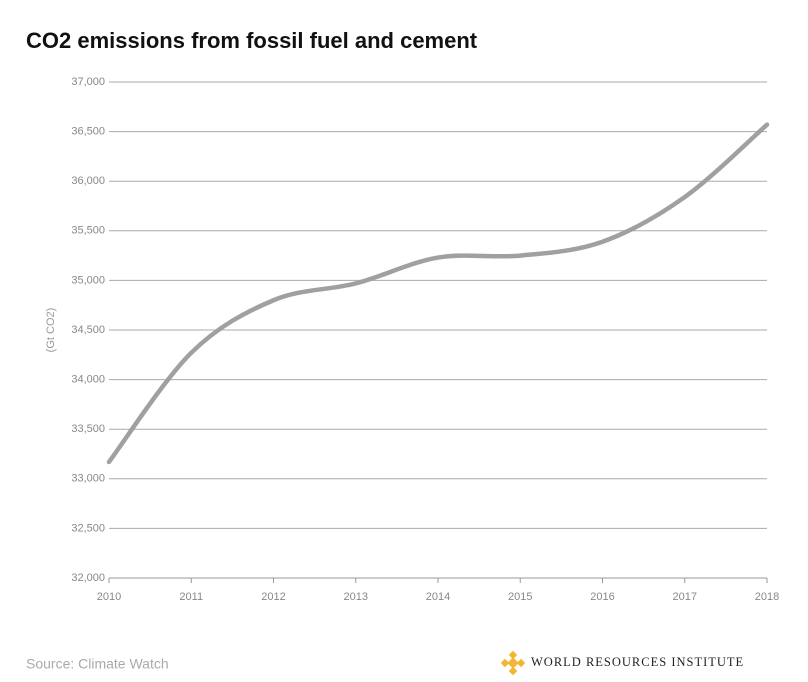 The image size is (808, 682). What do you see at coordinates (767, 597) in the screenshot?
I see `x-tick-label: 2018` at bounding box center [767, 597].